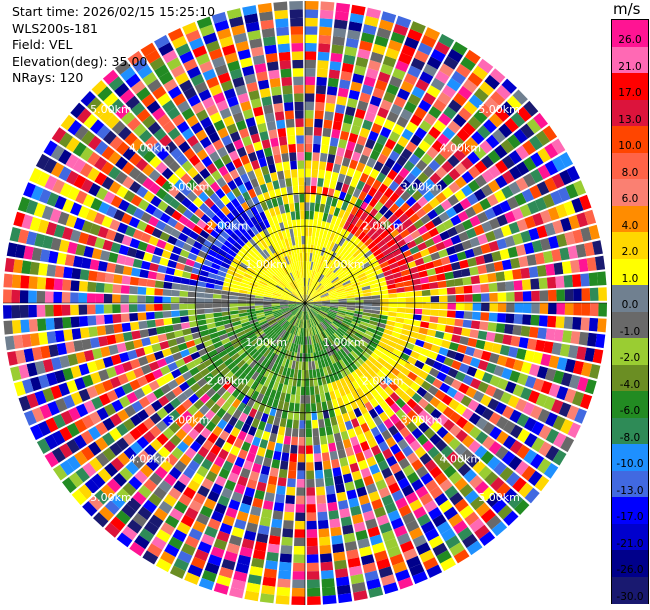 The height and width of the screenshot is (610, 650). What do you see at coordinates (80, 61) in the screenshot?
I see `elevation-label: Elevation(deg): 35.00` at bounding box center [80, 61].